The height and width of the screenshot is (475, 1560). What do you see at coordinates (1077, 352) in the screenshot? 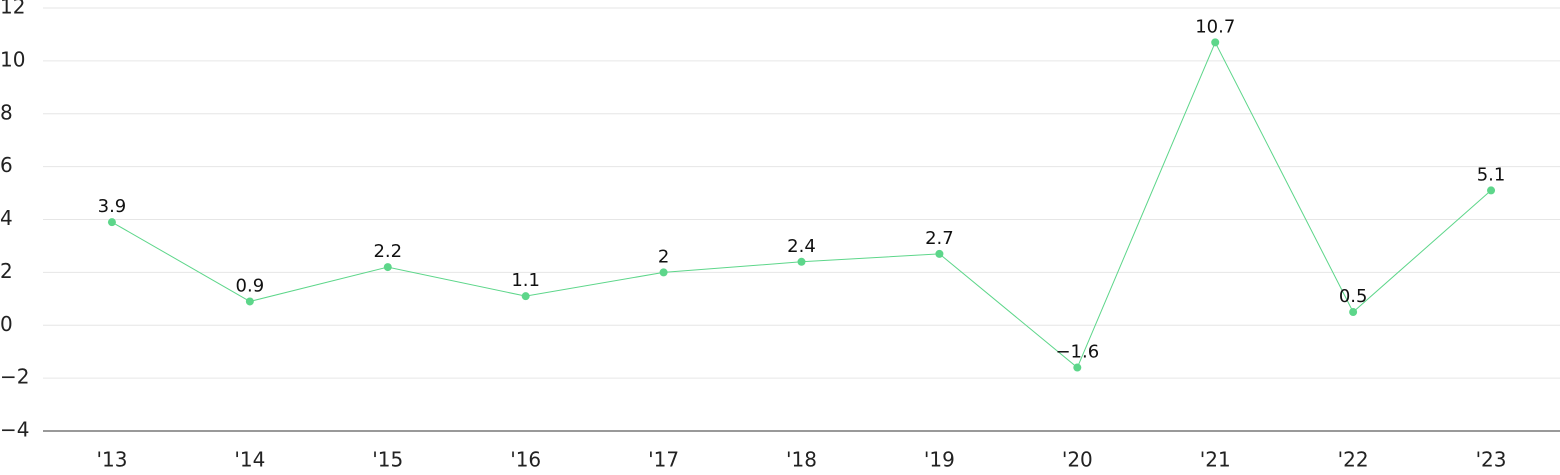
I see `value-label: −1.6` at bounding box center [1077, 352].